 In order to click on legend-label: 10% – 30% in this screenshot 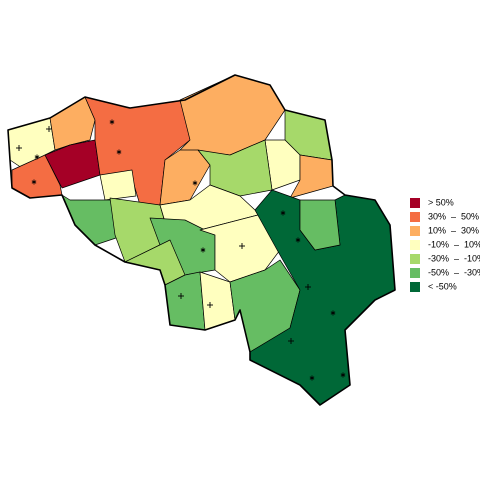, I will do `click(453, 230)`.